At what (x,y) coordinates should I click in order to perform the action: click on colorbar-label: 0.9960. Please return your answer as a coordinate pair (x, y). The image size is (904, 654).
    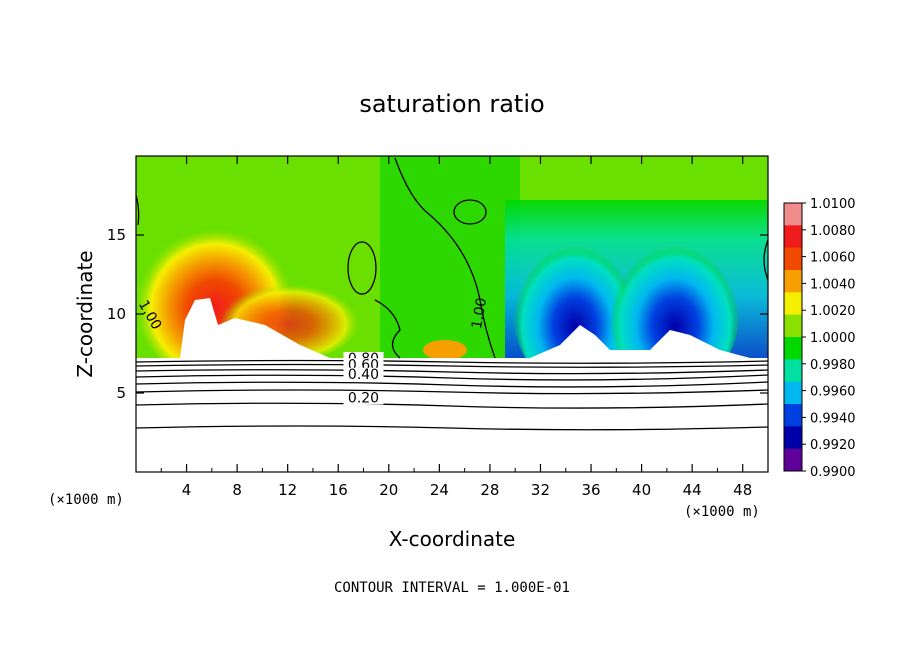
    Looking at the image, I should click on (833, 392).